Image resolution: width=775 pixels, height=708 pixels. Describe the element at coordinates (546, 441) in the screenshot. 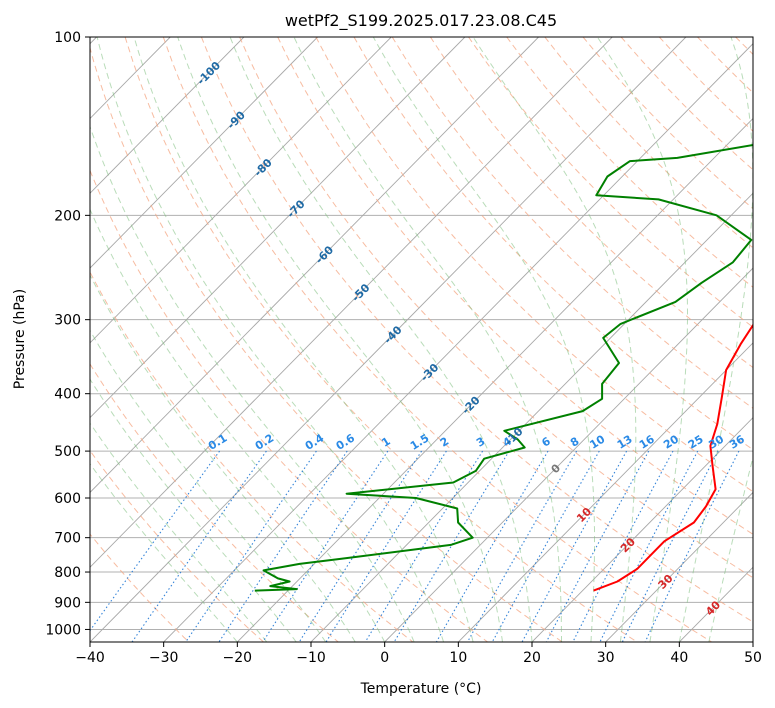

I see `mixing-ratio-label: 6` at that location.